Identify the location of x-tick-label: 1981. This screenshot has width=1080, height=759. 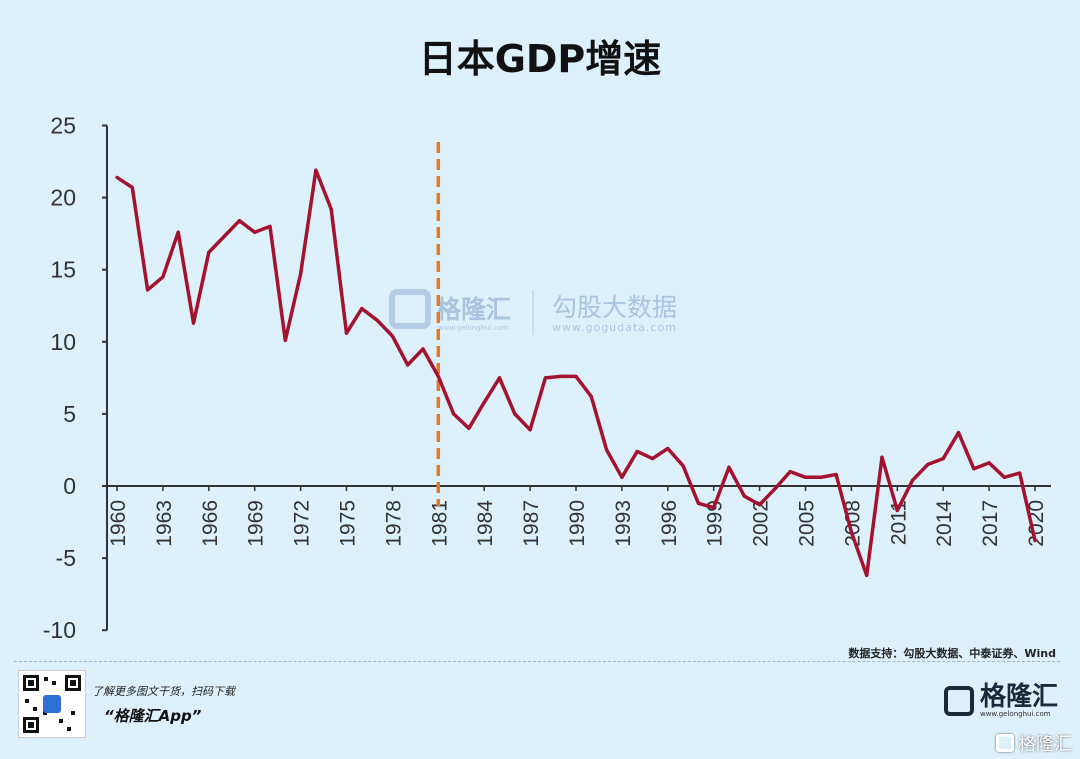
(439, 523).